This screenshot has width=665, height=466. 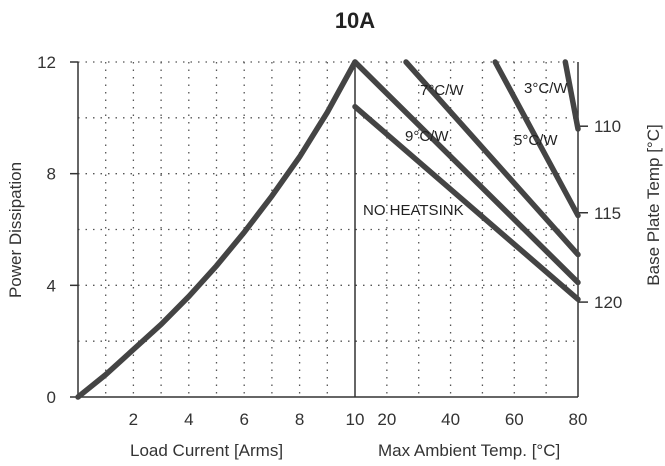 I want to click on x-tick-label: 40, so click(x=450, y=419).